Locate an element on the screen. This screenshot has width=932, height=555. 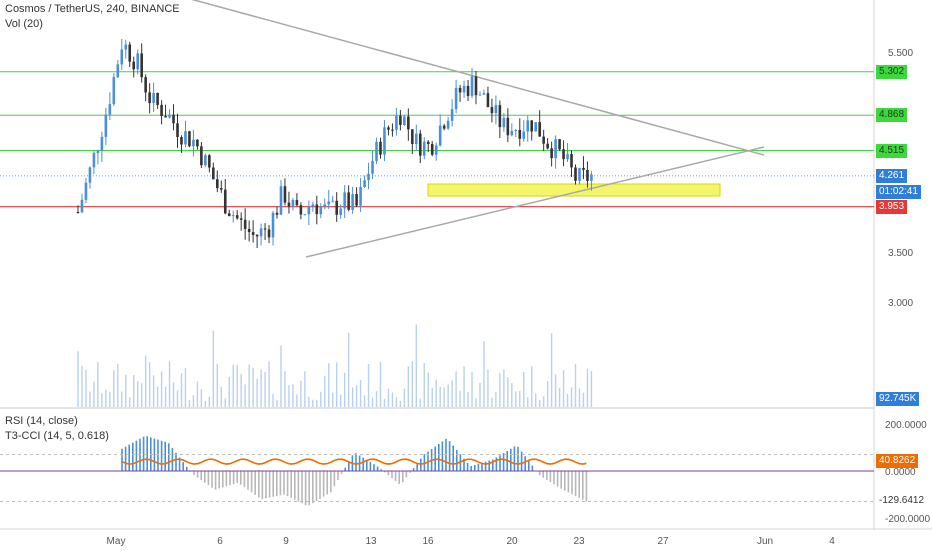
oscillator-tick-label: 0.0000 is located at coordinates (900, 472).